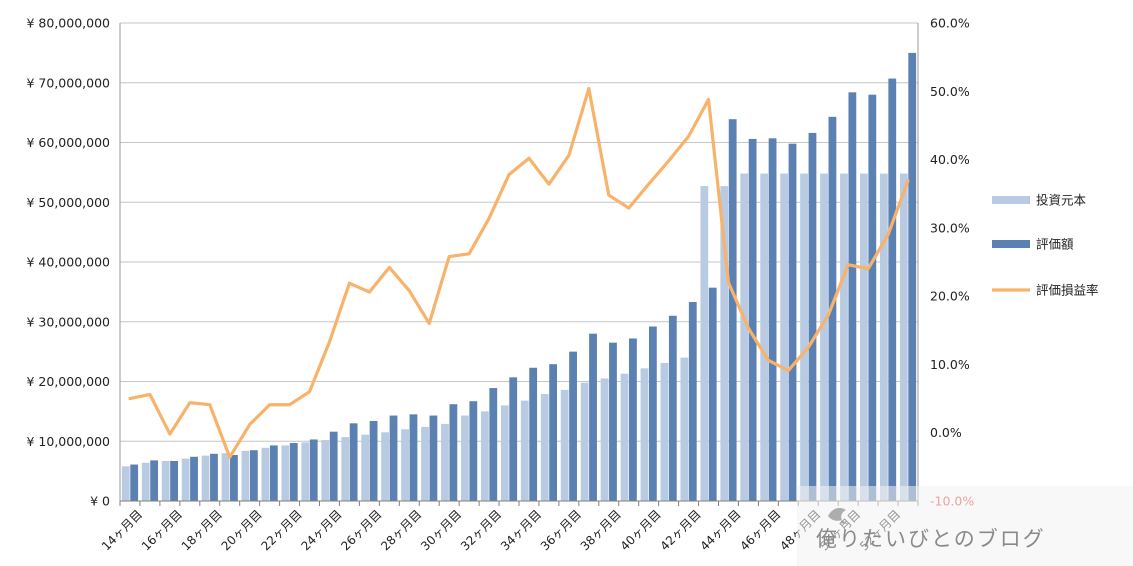 Image resolution: width=1133 pixels, height=566 pixels. What do you see at coordinates (950, 296) in the screenshot?
I see `y-right-tick-label: 20.0%` at bounding box center [950, 296].